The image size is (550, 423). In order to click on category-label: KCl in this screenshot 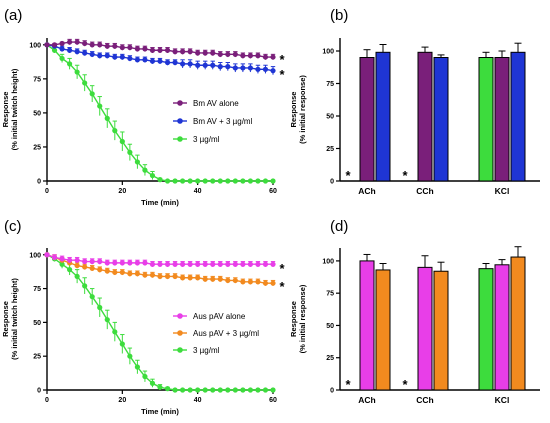, I will do `click(502, 400)`.